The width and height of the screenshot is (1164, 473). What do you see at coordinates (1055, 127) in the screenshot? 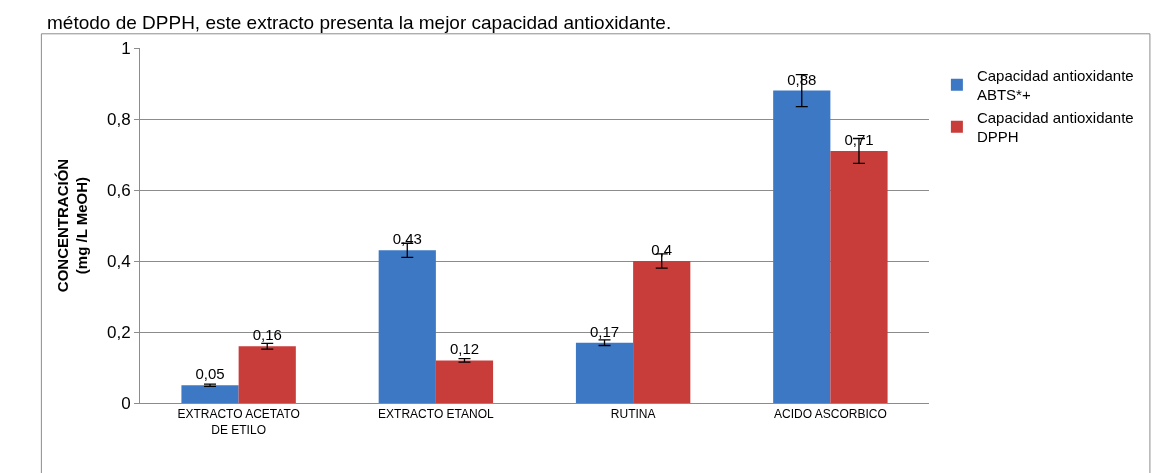
I see `legend-label: Capacidad antioxidante DPPH` at bounding box center [1055, 127].